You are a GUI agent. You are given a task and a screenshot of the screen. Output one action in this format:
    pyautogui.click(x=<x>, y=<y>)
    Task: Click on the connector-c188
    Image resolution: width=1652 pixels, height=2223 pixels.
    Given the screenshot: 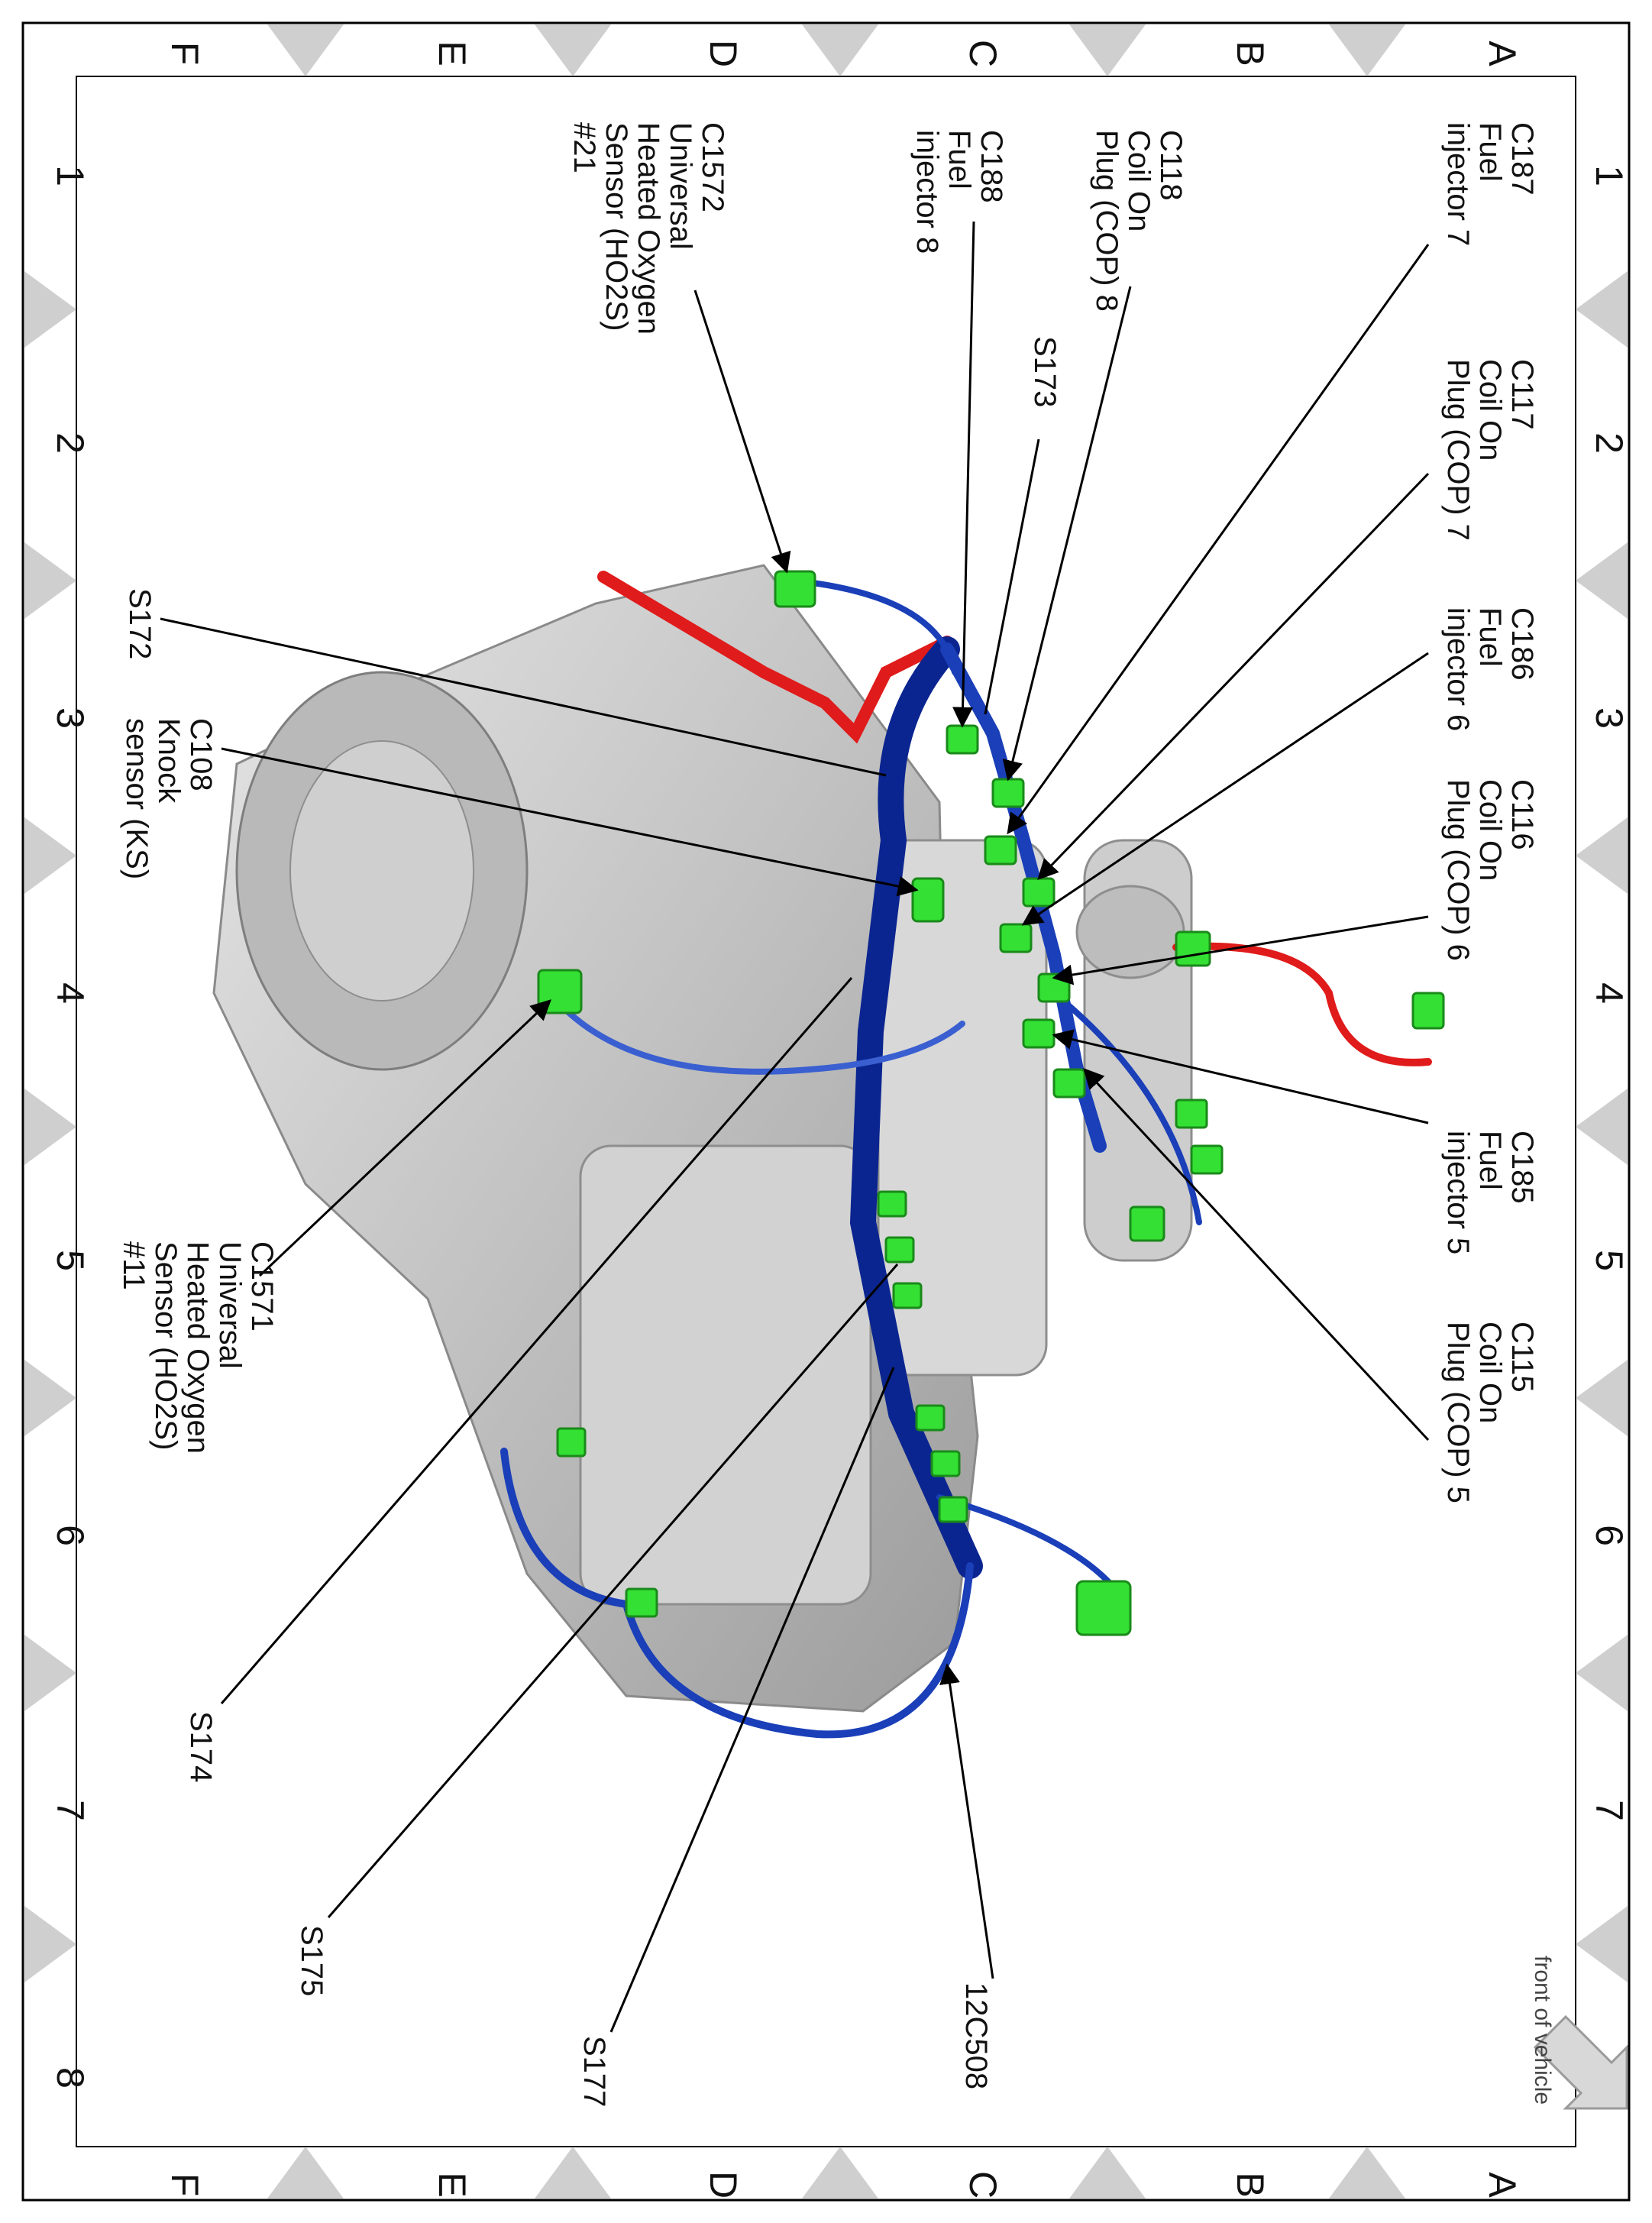 What is the action you would take?
    pyautogui.click(x=963, y=739)
    